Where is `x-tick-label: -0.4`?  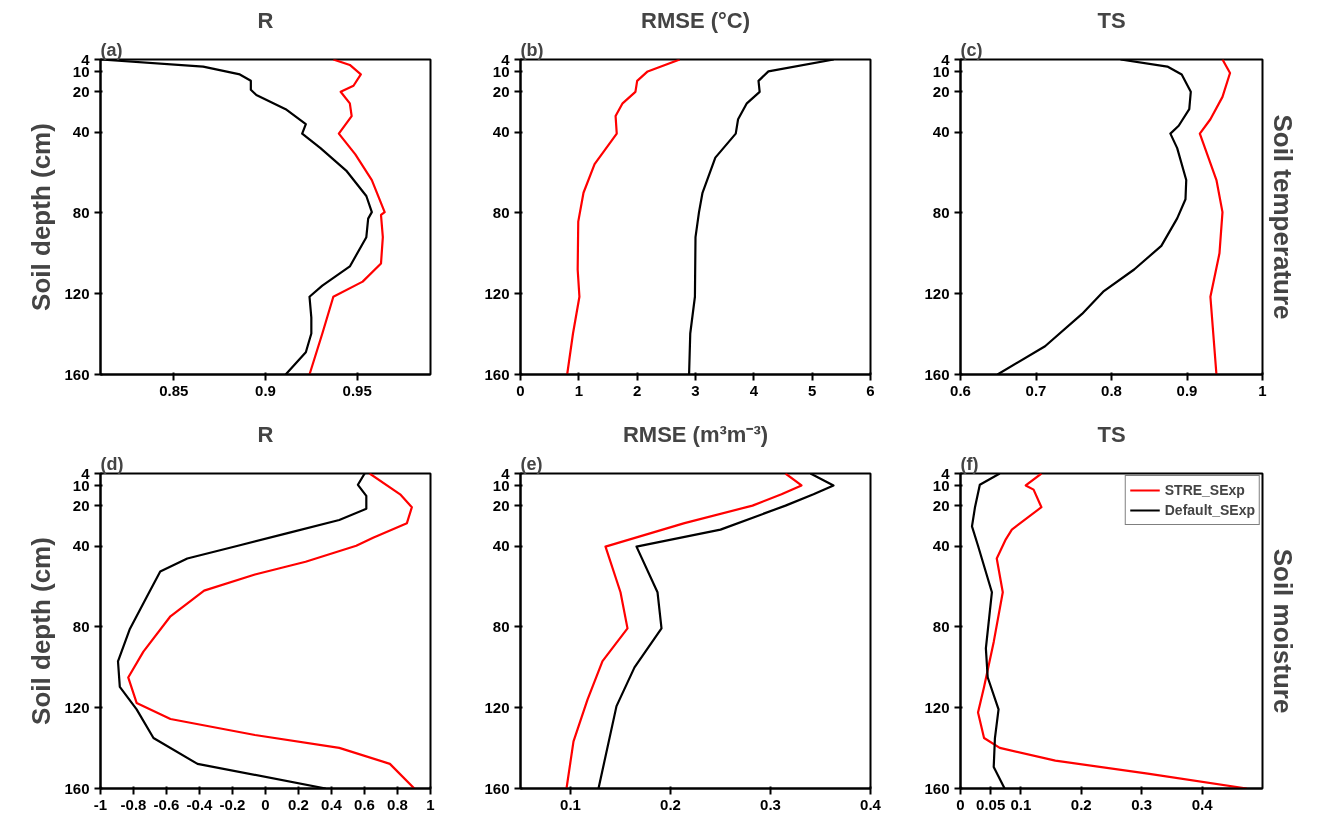
x-tick-label: -0.4 is located at coordinates (200, 804).